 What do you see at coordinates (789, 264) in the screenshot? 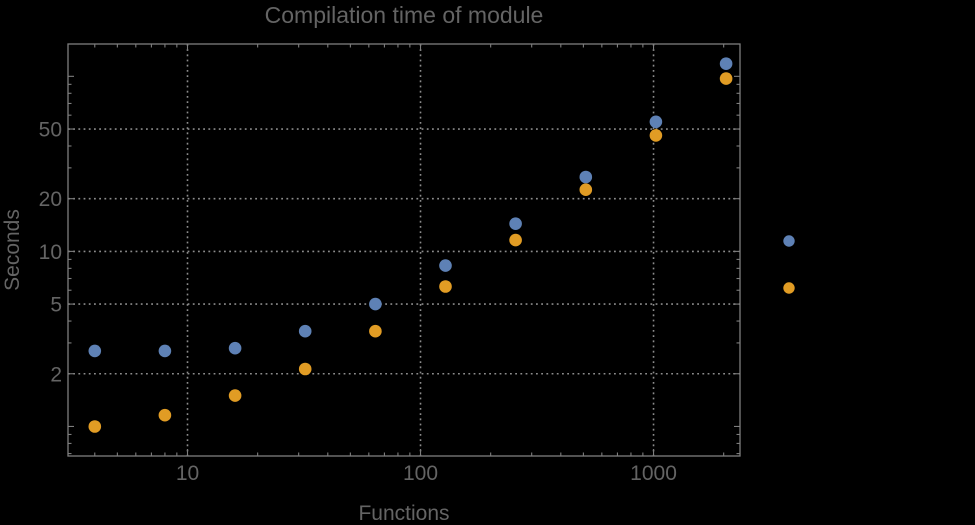
I see `legend-markers` at bounding box center [789, 264].